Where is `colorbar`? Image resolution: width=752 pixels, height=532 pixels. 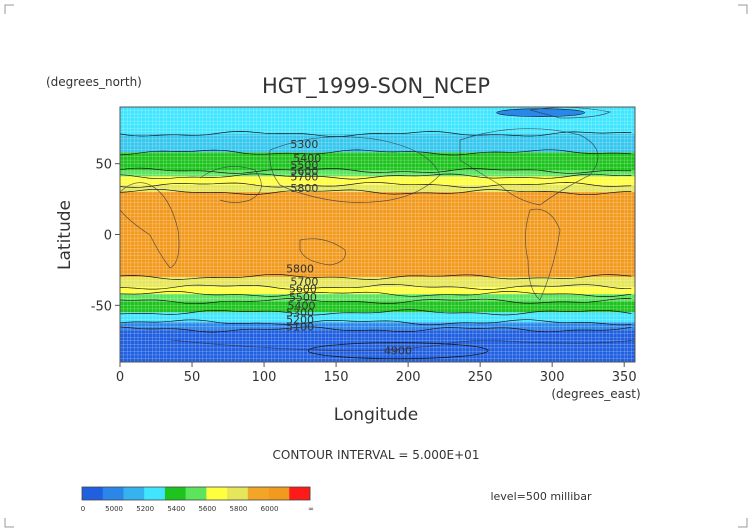
colorbar is located at coordinates (196, 493).